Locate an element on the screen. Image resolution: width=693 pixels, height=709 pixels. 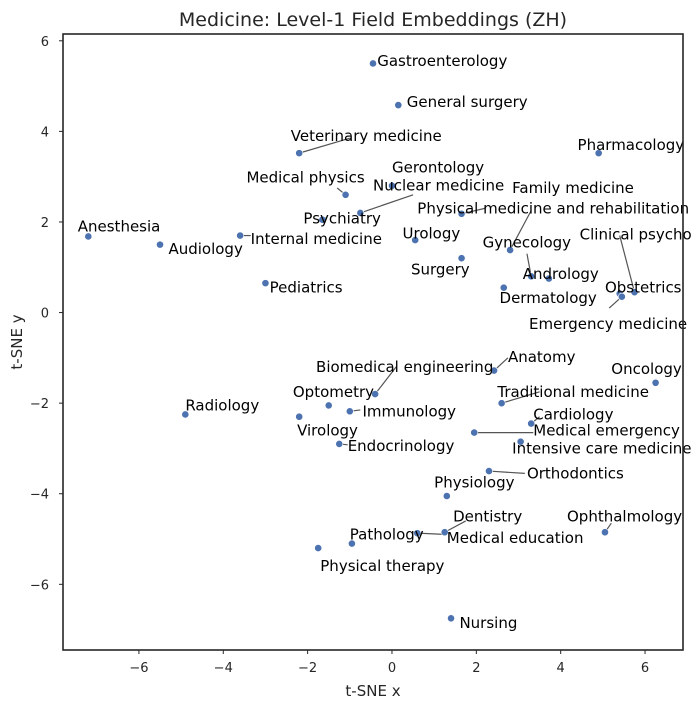
point-label: Obstetrics is located at coordinates (643, 288).